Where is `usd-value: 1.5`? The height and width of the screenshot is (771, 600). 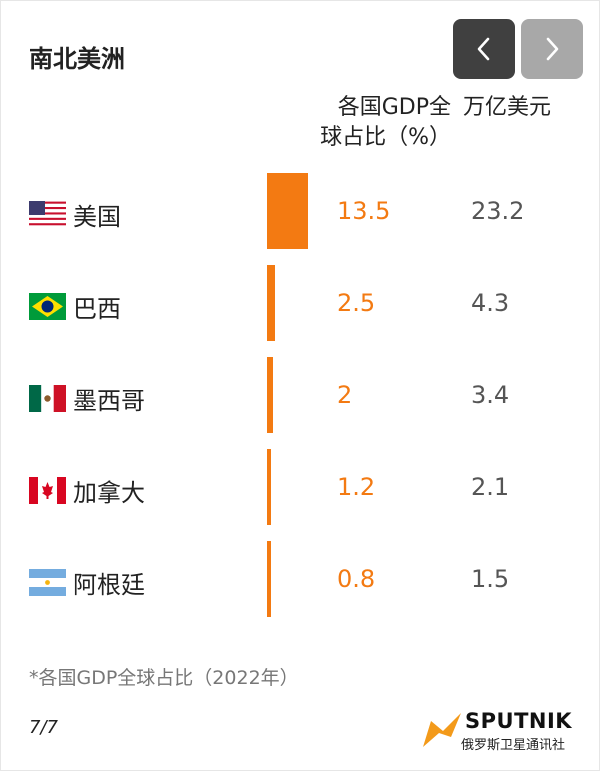 usd-value: 1.5 is located at coordinates (490, 579).